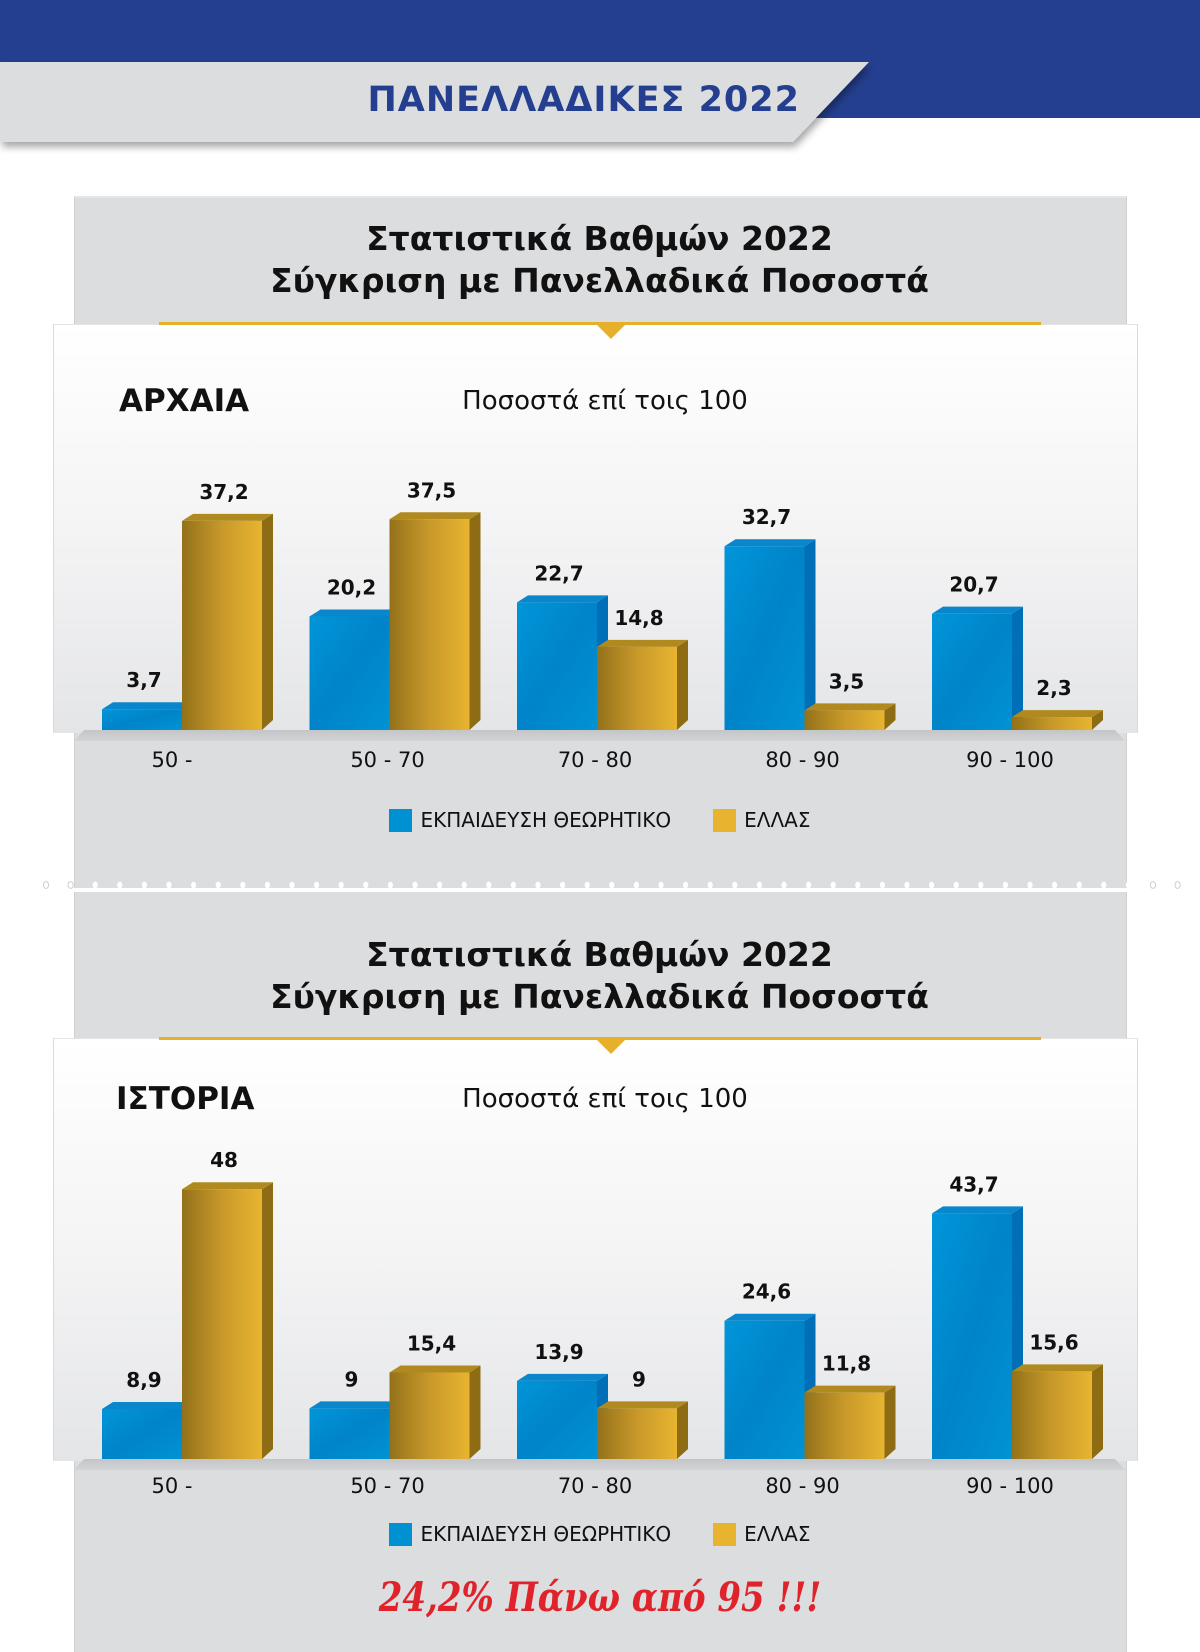 This screenshot has height=1652, width=1200. I want to click on subject-label: ΙΣΤΟΡΙΑ, so click(185, 1099).